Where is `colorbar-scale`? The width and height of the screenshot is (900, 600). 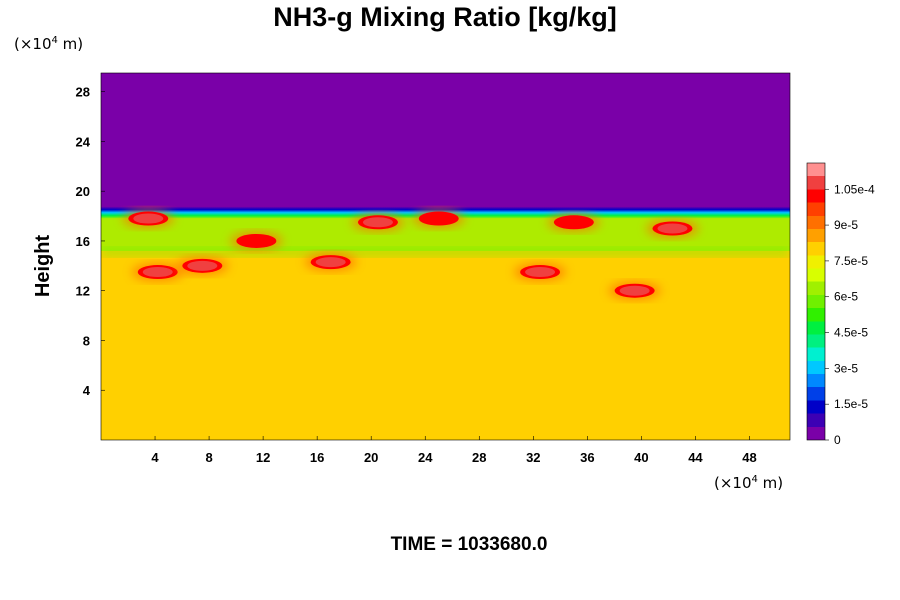 colorbar-scale is located at coordinates (816, 301).